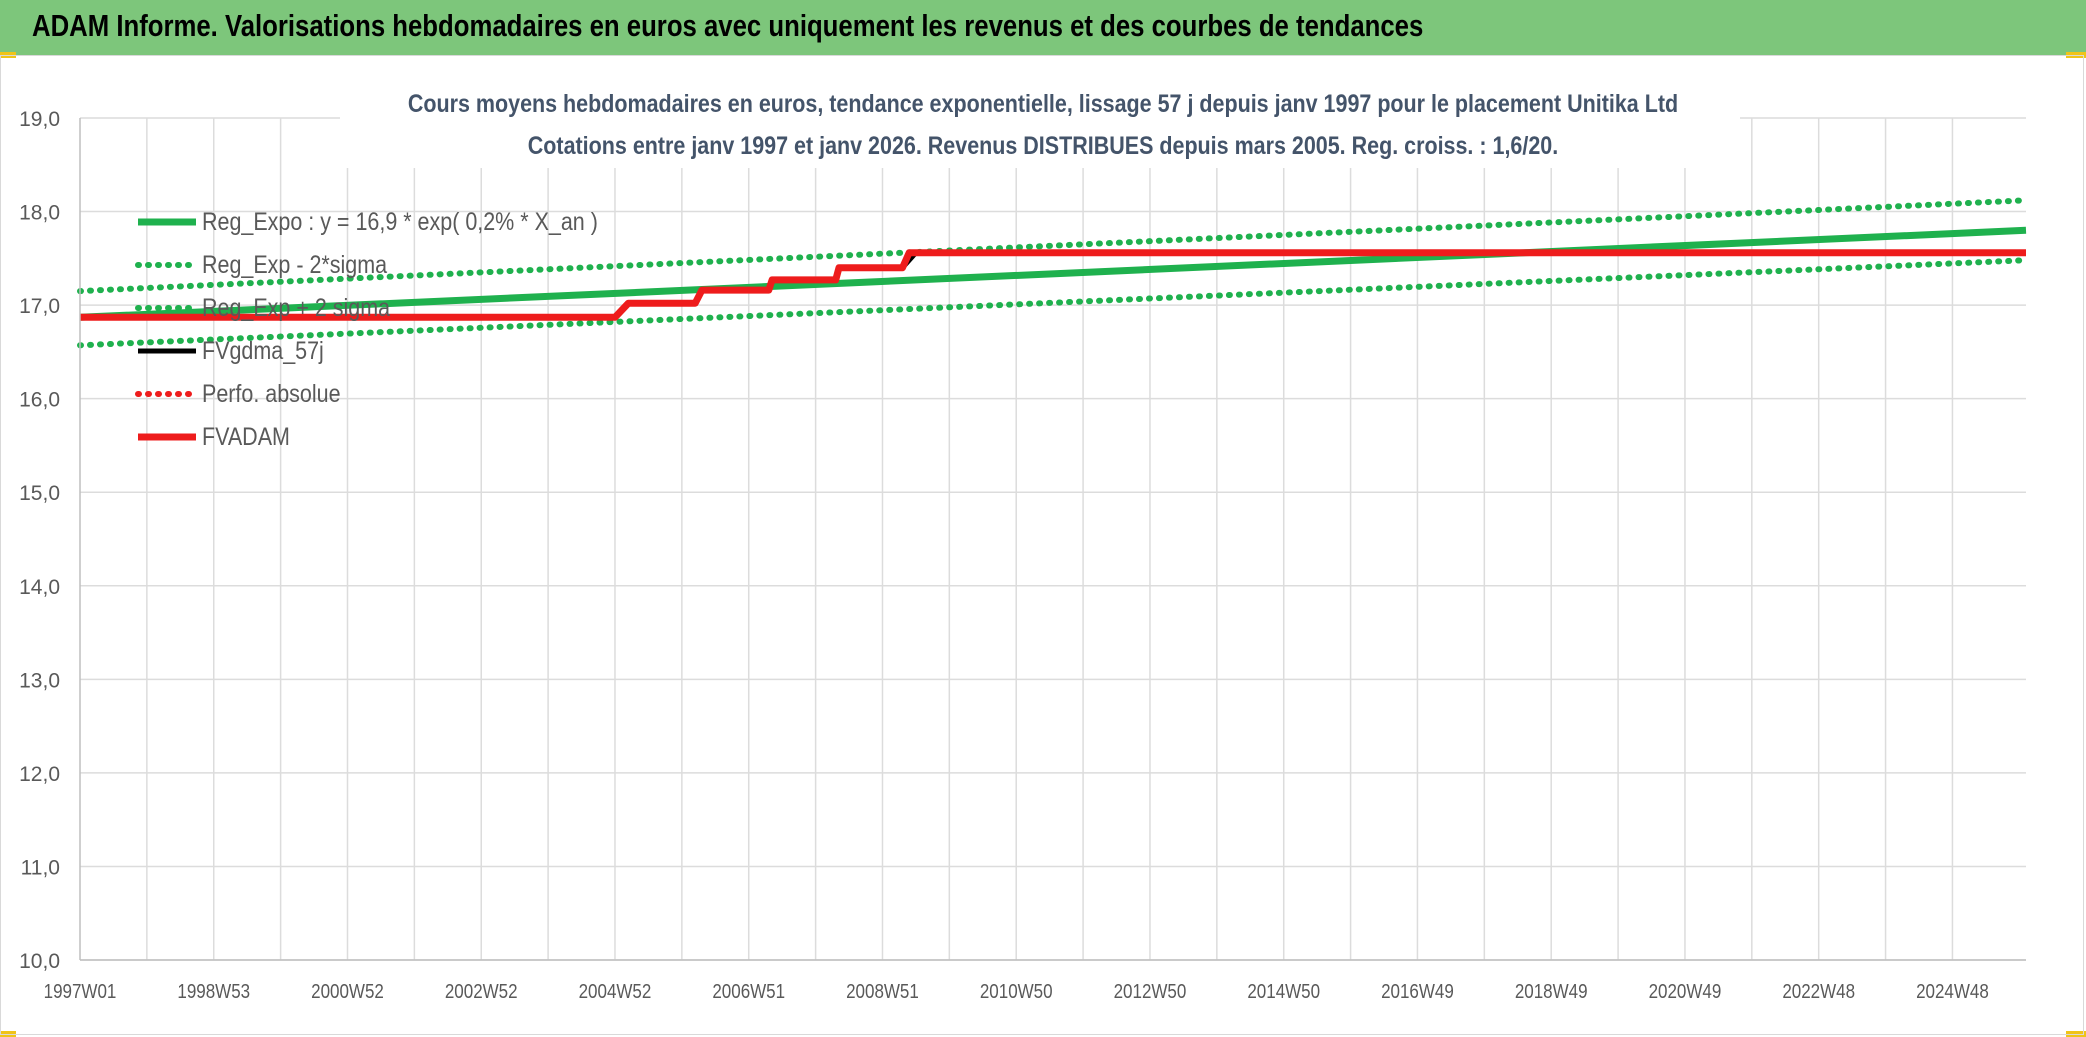 This screenshot has width=2086, height=1037. I want to click on y-tick-label: 18,0, so click(39, 213).